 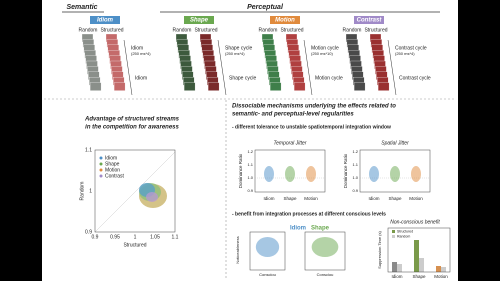 What do you see at coordinates (265, 7) in the screenshot?
I see `perceptual: Perceptual` at bounding box center [265, 7].